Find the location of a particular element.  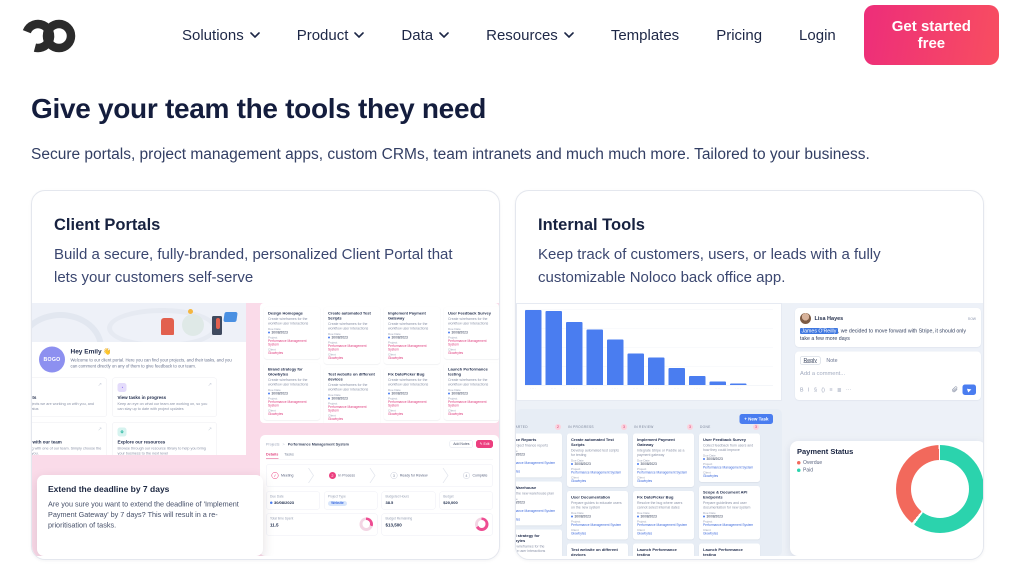

step-in-process: 2 In Process is located at coordinates (341, 475).